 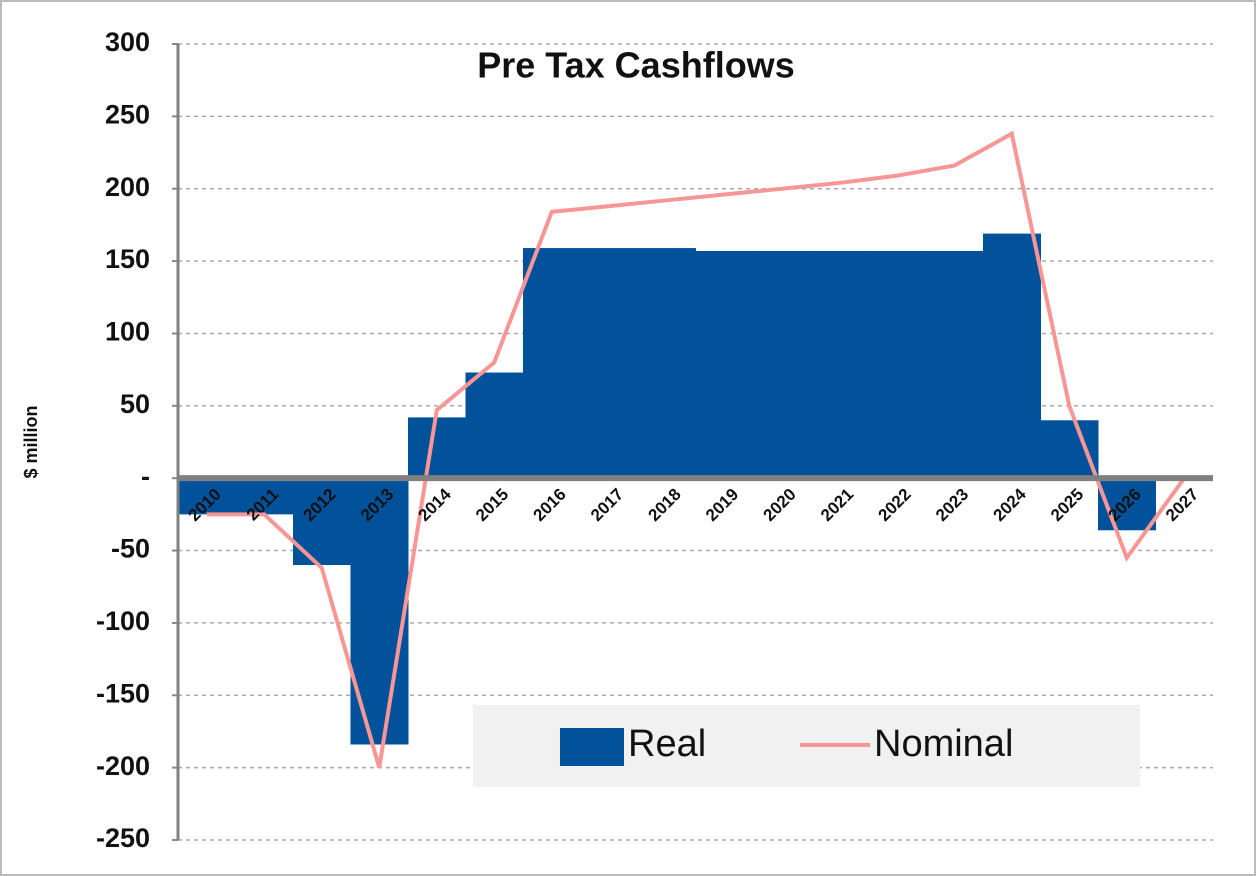 I want to click on legend: Real Nominal, so click(x=786, y=744).